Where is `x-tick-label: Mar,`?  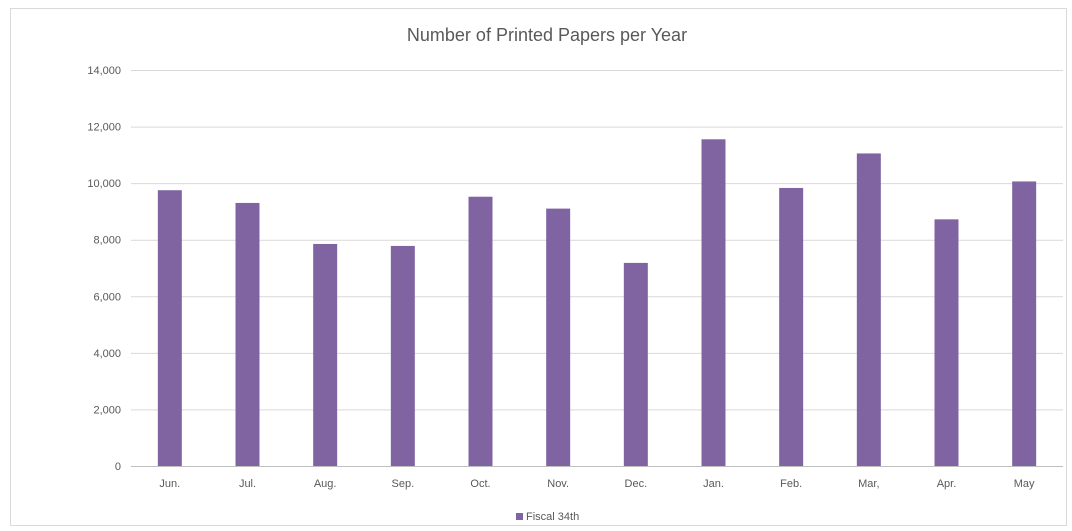 x-tick-label: Mar, is located at coordinates (868, 484).